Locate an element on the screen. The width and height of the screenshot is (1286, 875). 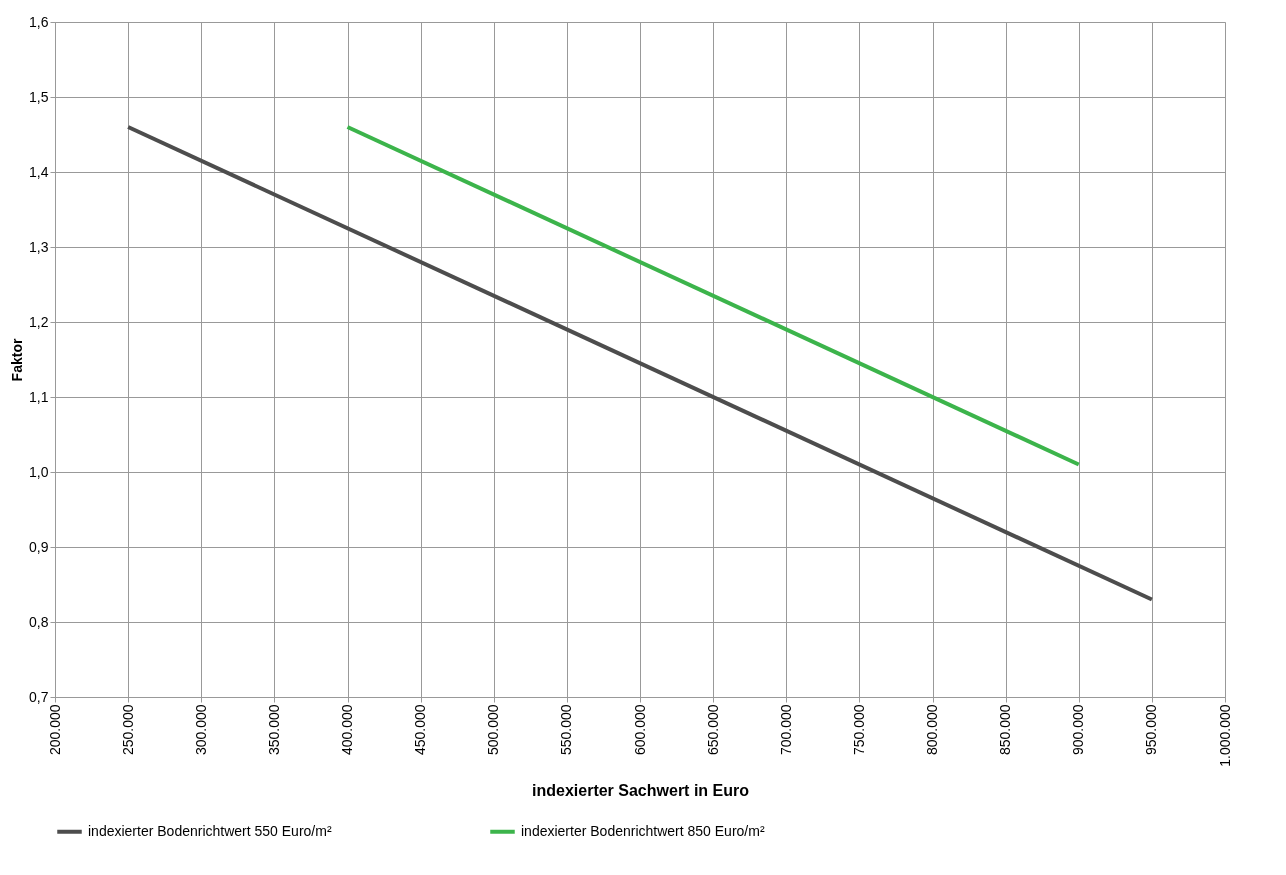
x-tick-label: 850.000 is located at coordinates (1005, 730).